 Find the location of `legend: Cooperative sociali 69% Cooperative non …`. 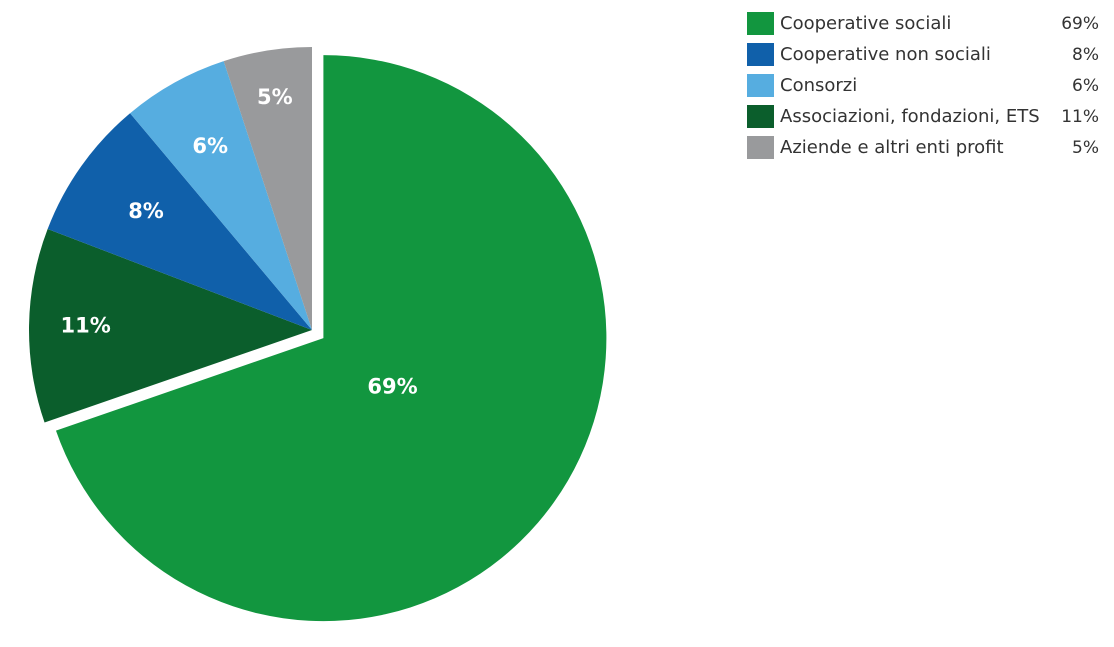

legend: Cooperative sociali 69% Cooperative non … is located at coordinates (923, 89).